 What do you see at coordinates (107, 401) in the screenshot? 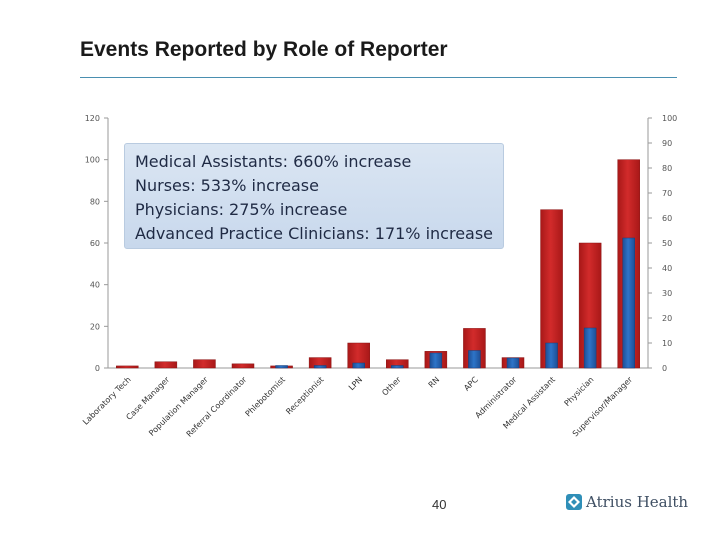
I see `category-label: Laboratory Tech` at bounding box center [107, 401].